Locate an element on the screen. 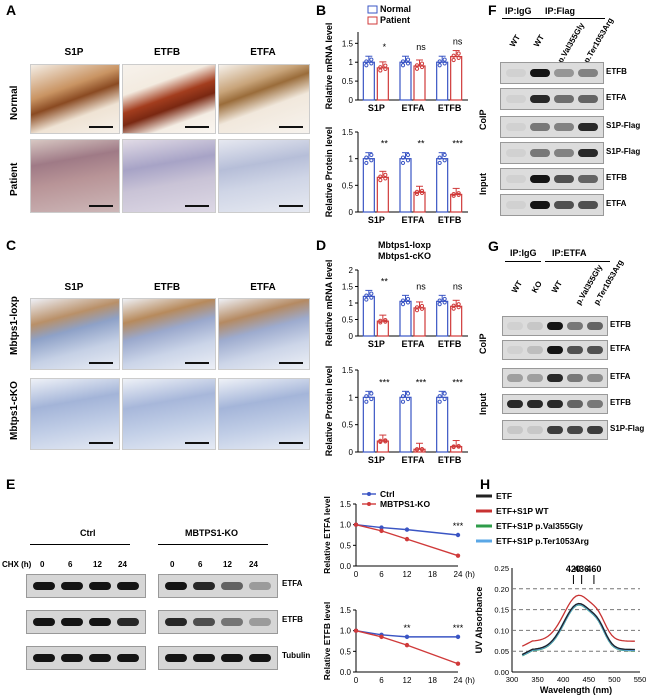  x-tick-label: 400 is located at coordinates (563, 679).